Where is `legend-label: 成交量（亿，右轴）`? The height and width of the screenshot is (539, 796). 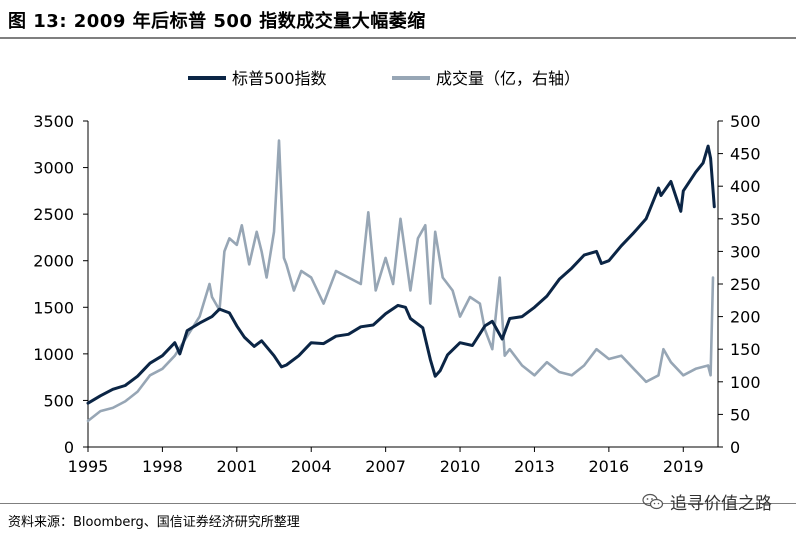 legend-label: 成交量（亿，右轴） is located at coordinates (508, 78).